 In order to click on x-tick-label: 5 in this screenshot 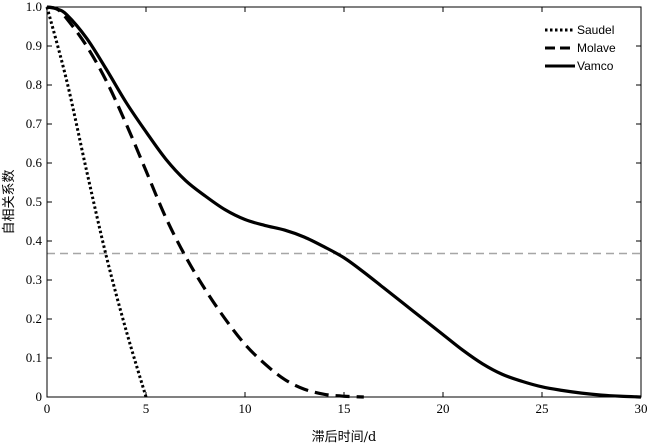, I will do `click(146, 408)`.